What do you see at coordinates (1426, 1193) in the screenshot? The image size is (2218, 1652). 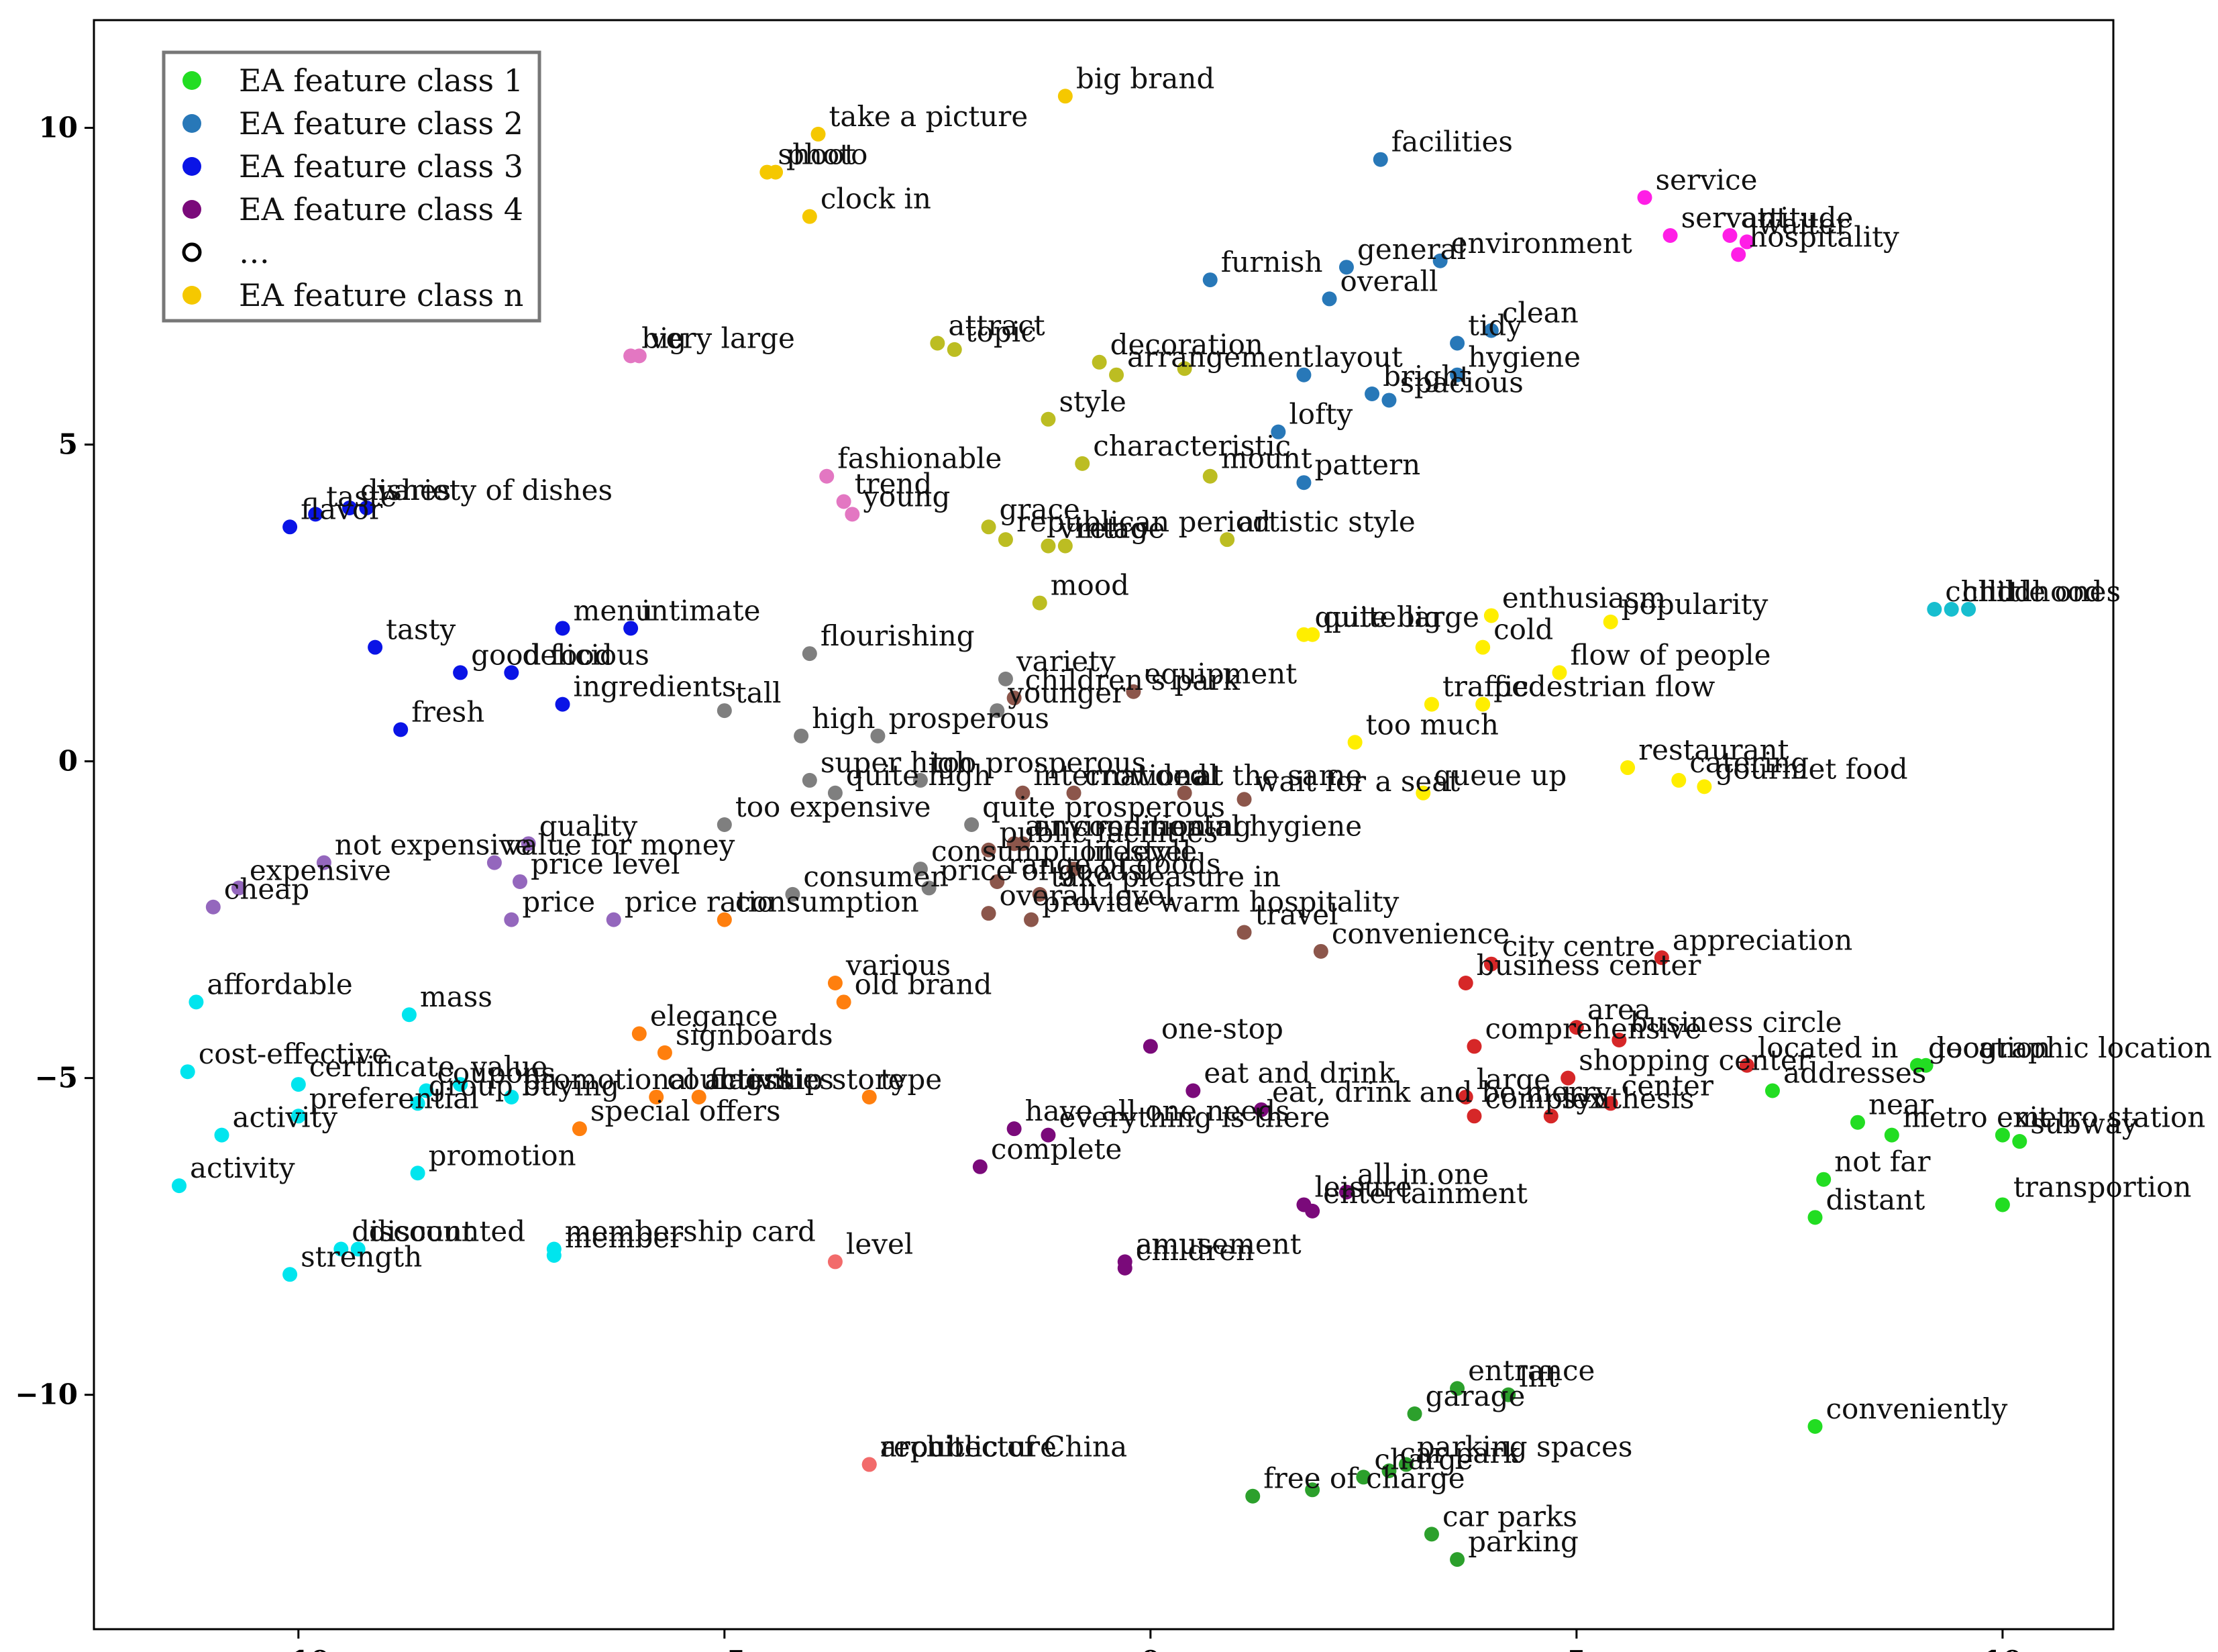 I see `point-label: entertainment` at bounding box center [1426, 1193].